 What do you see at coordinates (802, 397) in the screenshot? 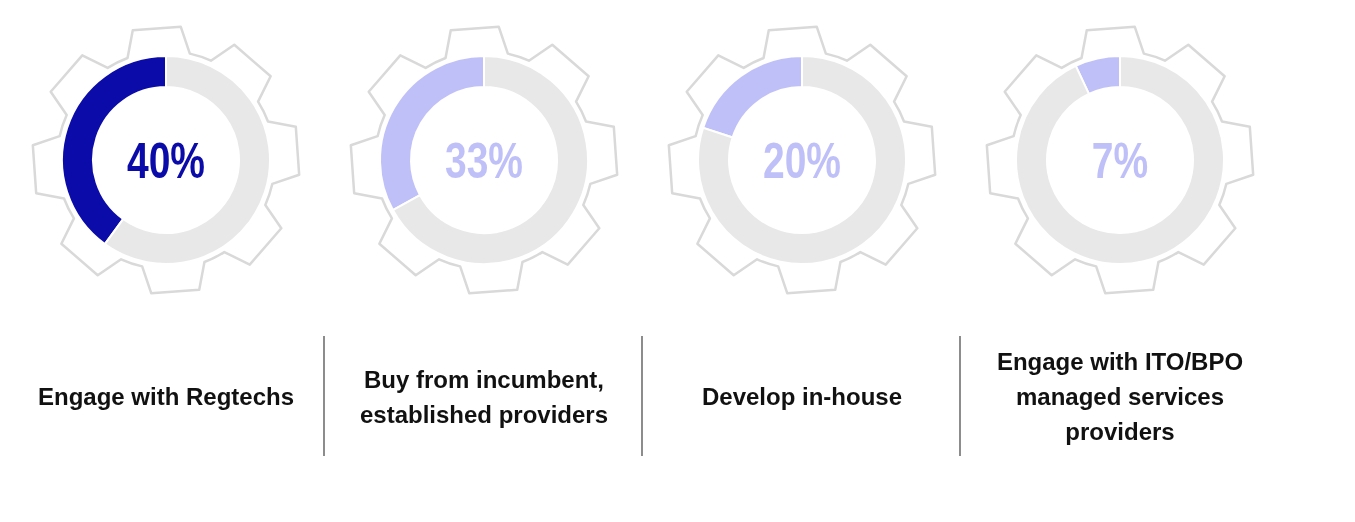
I see `text: Develop in-house` at bounding box center [802, 397].